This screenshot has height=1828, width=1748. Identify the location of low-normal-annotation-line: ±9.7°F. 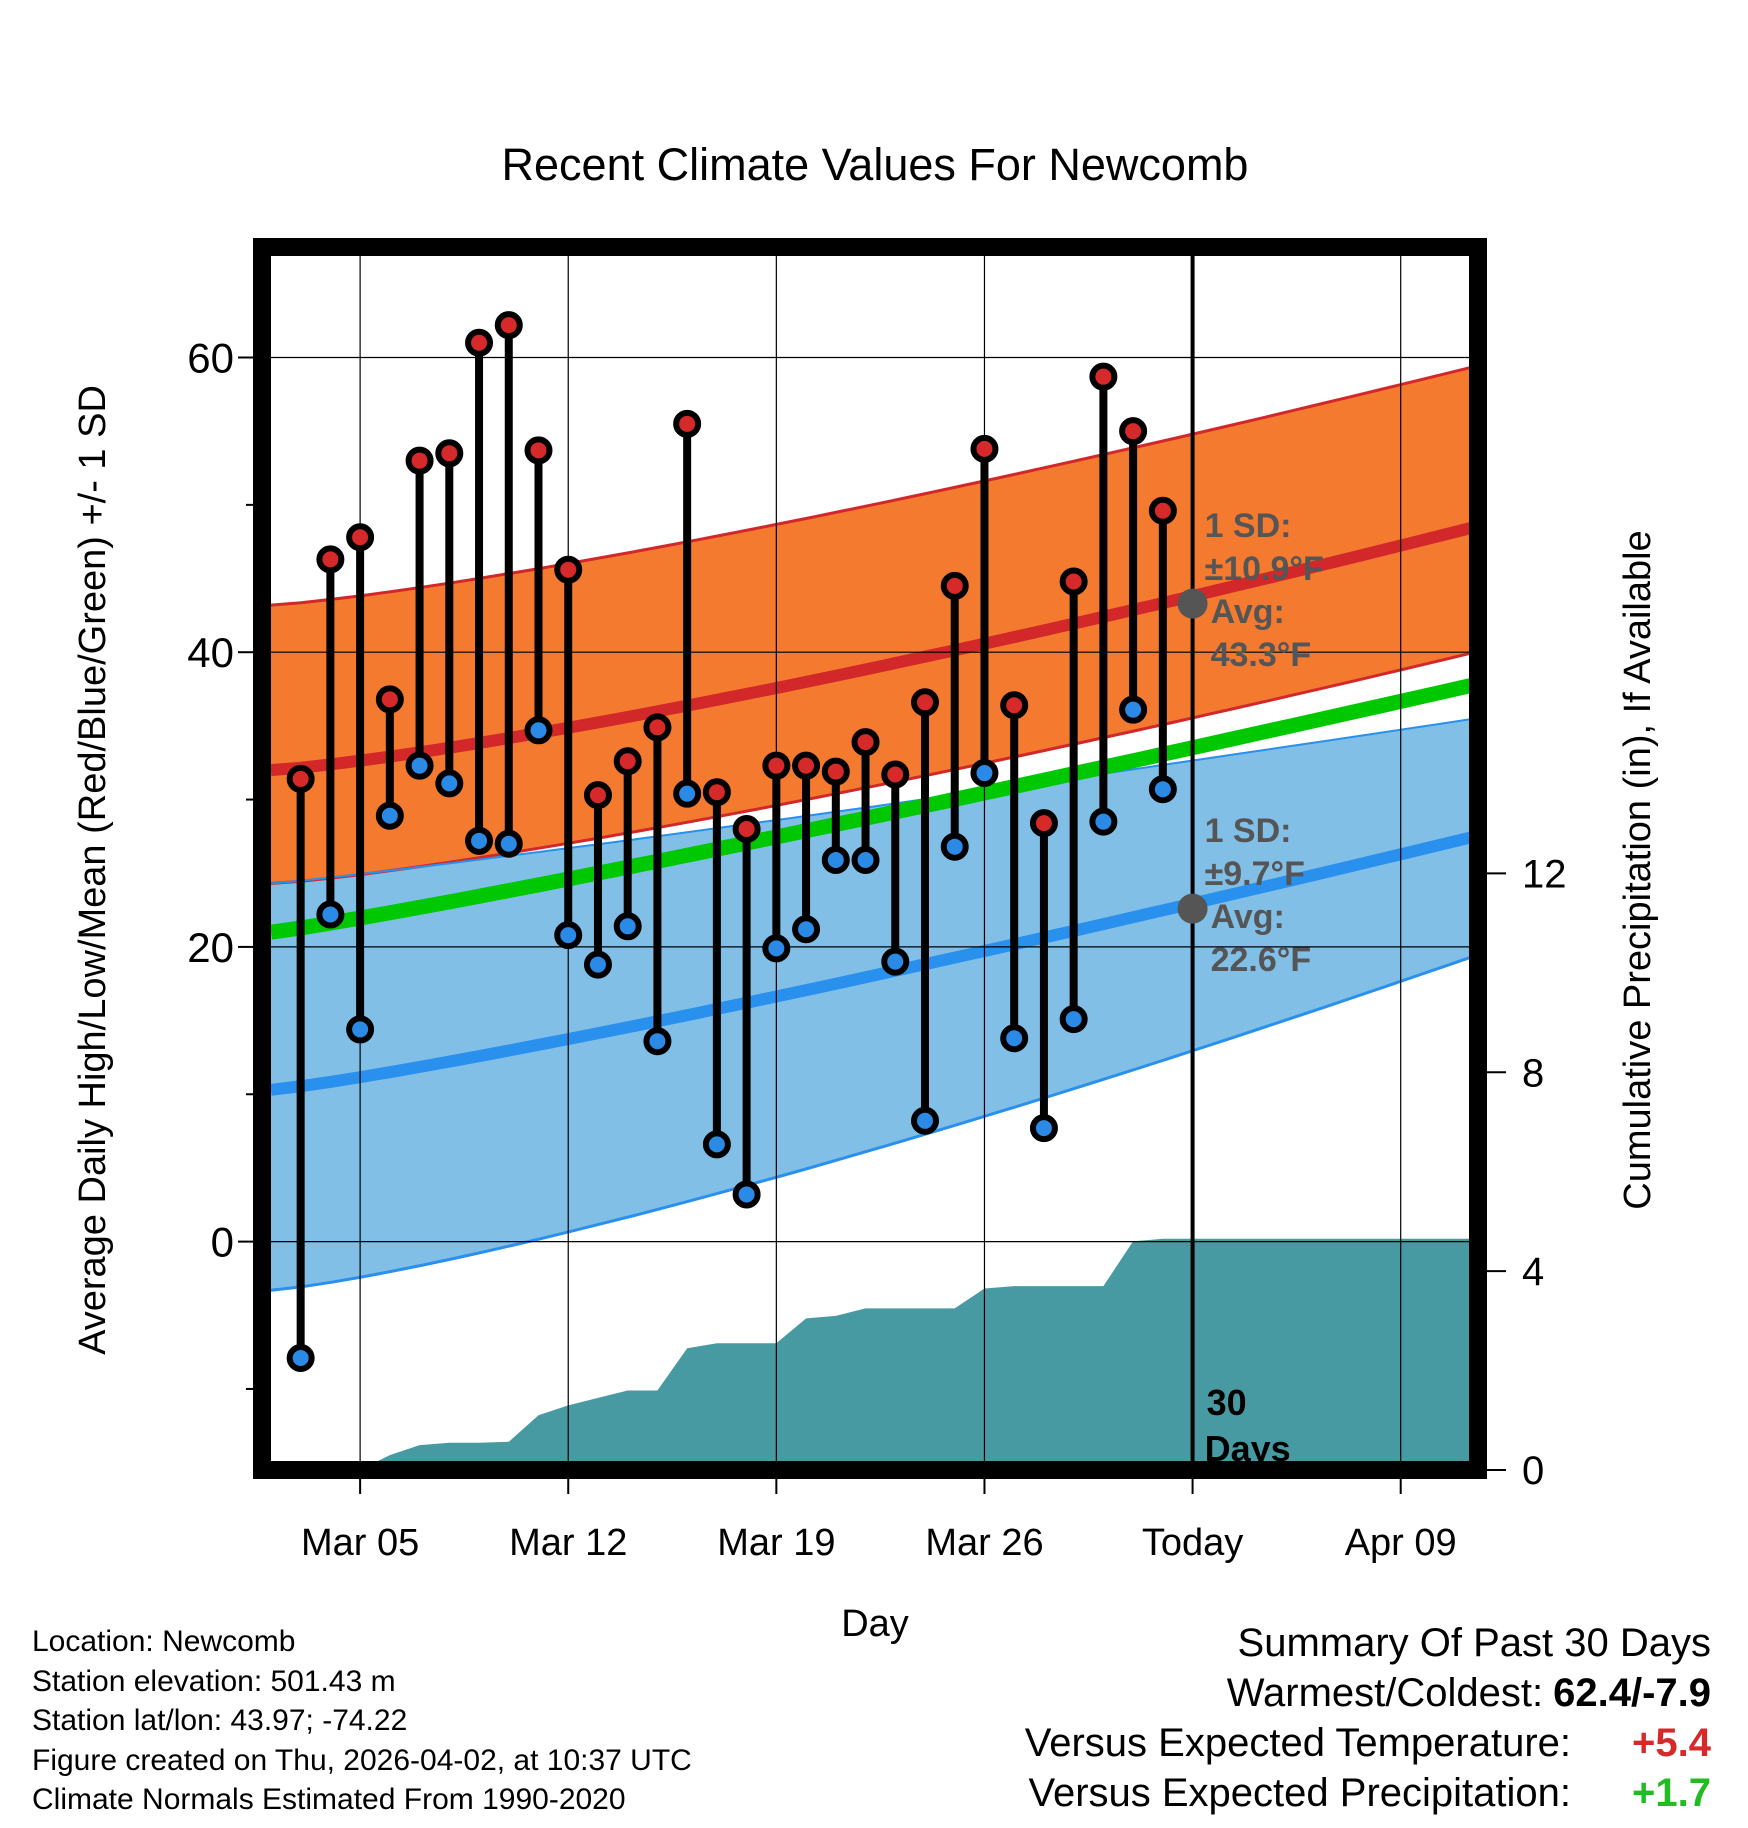
(1255, 874).